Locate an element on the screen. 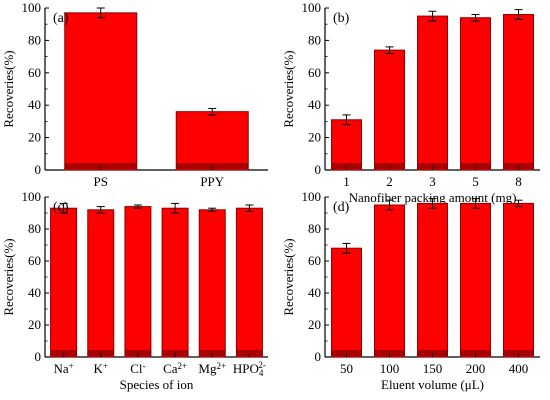 This screenshot has height=400, width=550. tick-label-x: 50 is located at coordinates (346, 368).